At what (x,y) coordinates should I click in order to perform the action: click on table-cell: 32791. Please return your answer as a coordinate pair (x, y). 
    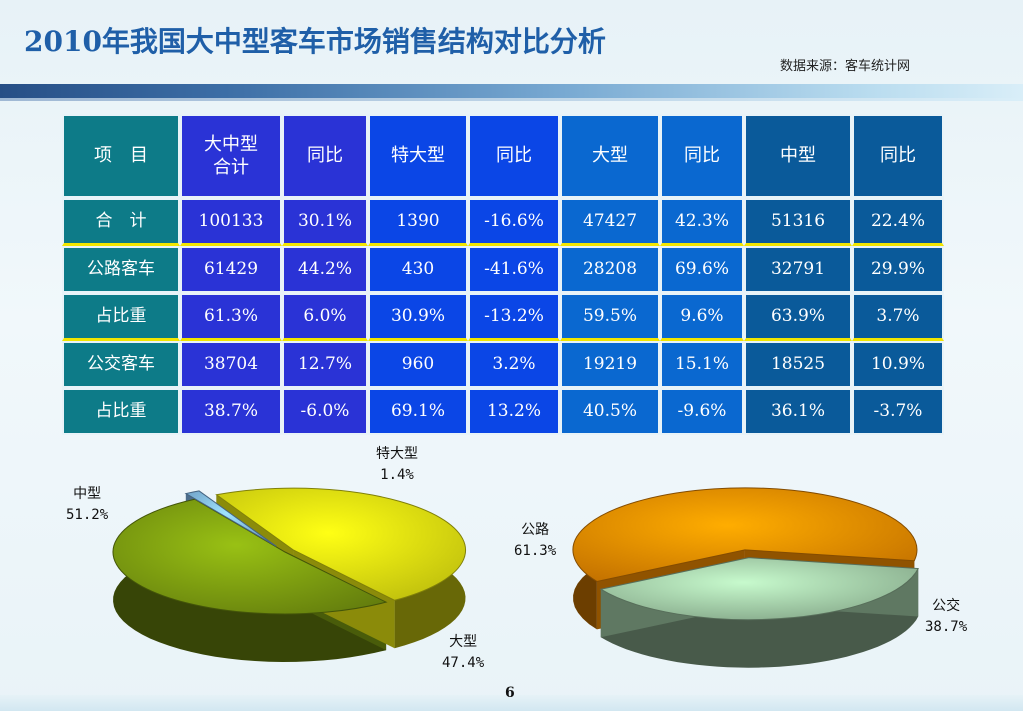
    Looking at the image, I should click on (798, 269).